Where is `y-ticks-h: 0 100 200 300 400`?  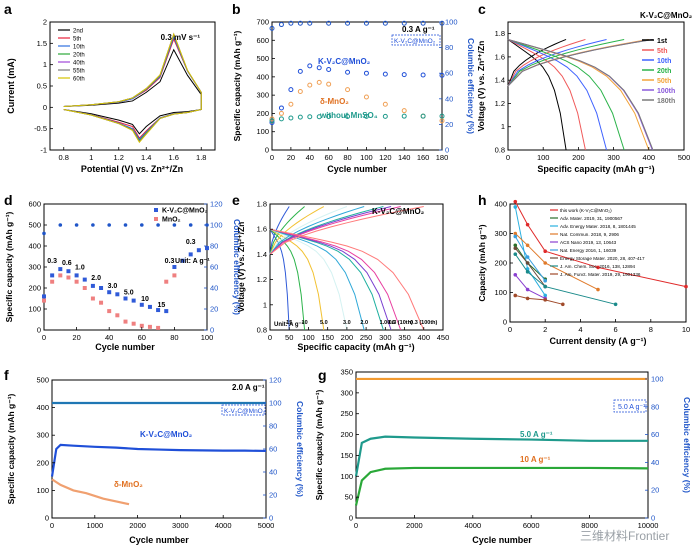 y-ticks-h: 0 100 200 300 400 is located at coordinates (503, 263).